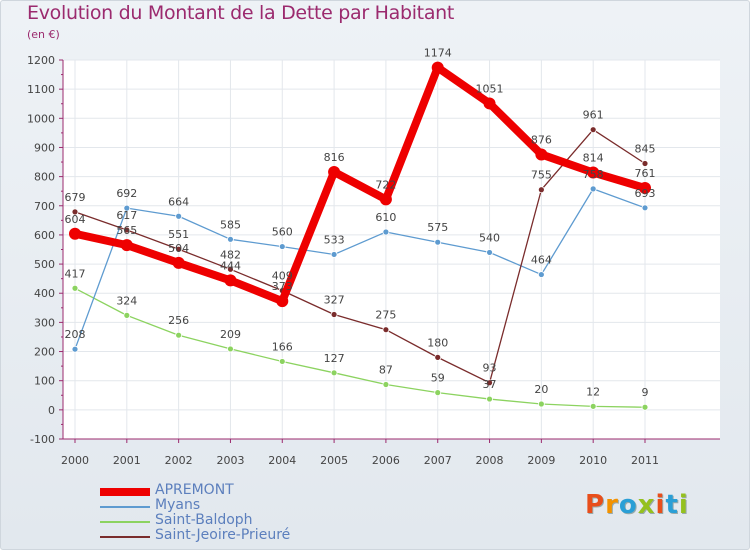  I want to click on x-tick-label: 2009, so click(541, 460).